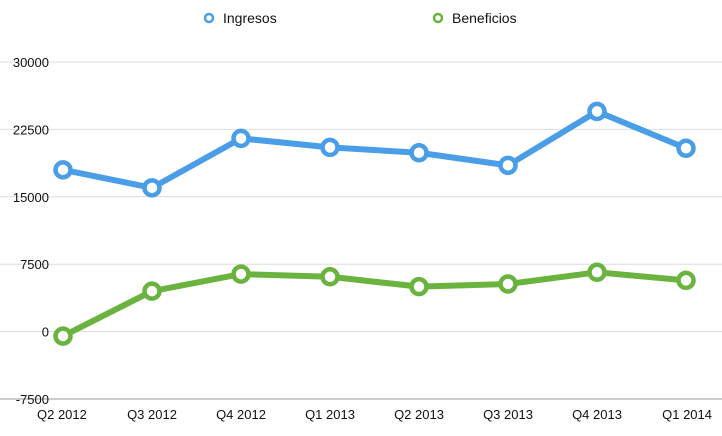 The image size is (722, 436). What do you see at coordinates (419, 414) in the screenshot?
I see `x-tick-label: Q2 2013` at bounding box center [419, 414].